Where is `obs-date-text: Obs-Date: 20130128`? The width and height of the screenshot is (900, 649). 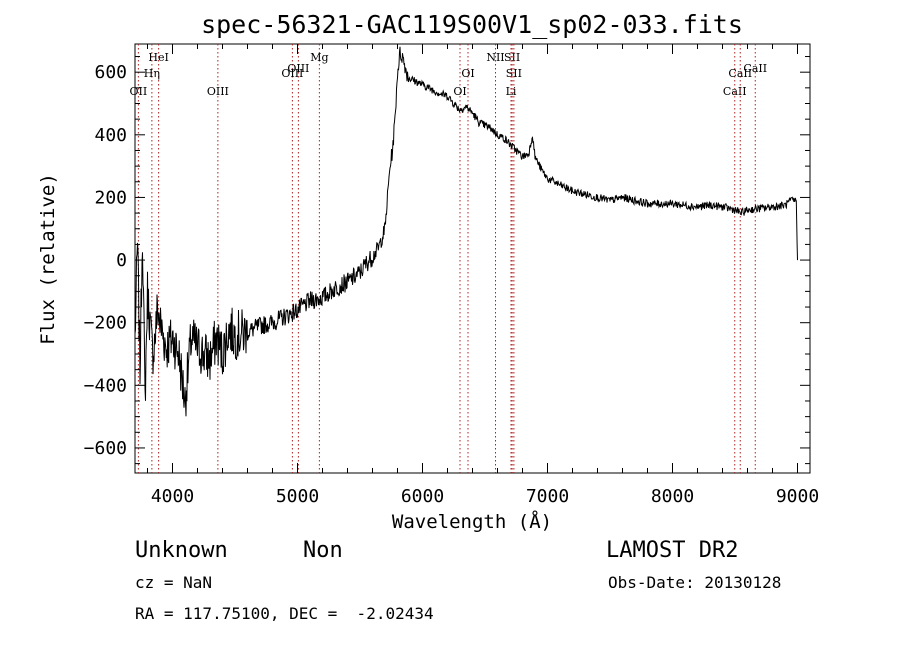
obs-date-text: Obs-Date: 20130128 is located at coordinates (695, 582).